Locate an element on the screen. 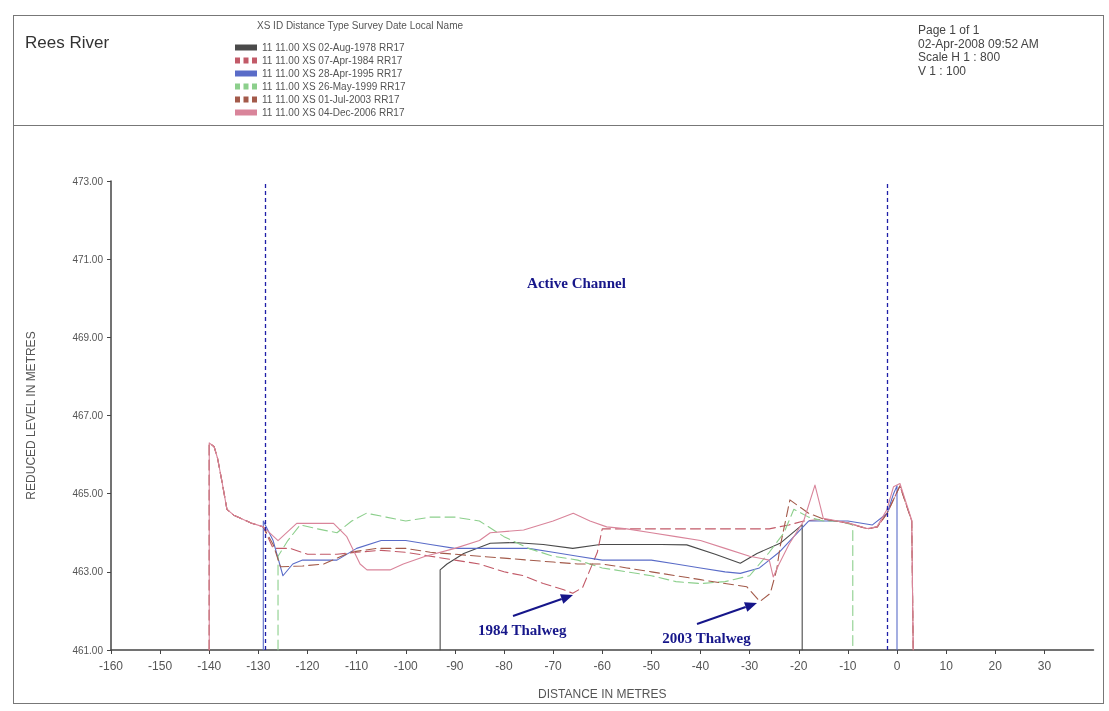  x-tick-label: -130 is located at coordinates (258, 666).